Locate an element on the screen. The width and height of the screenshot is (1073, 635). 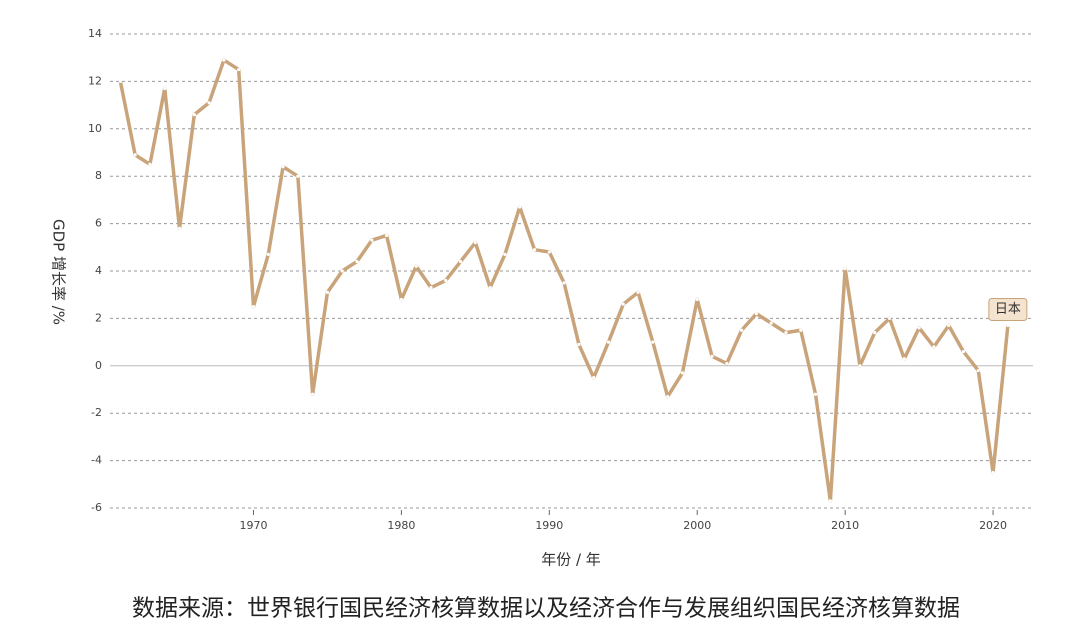
x-tick-label: 1970 is located at coordinates (253, 525).